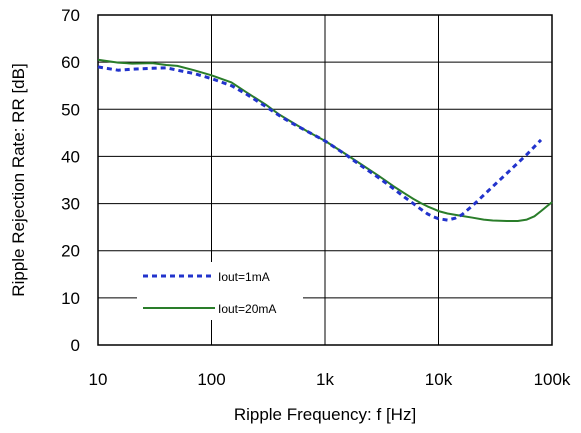 The height and width of the screenshot is (433, 581). Describe the element at coordinates (70, 204) in the screenshot. I see `y-tick-label: 30` at that location.